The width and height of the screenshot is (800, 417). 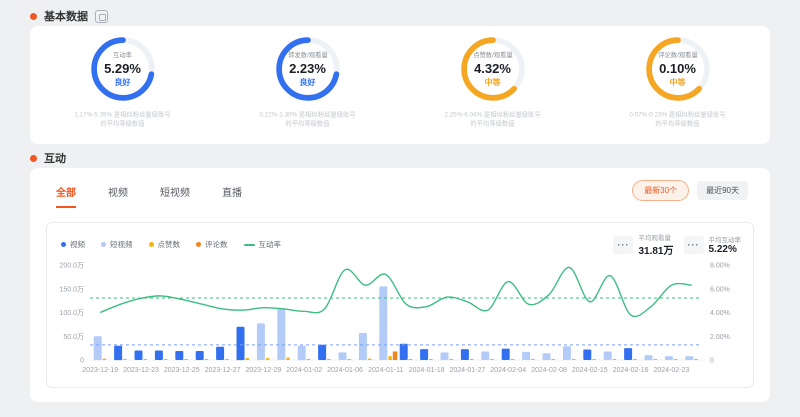 I want to click on svg-text: 2023-12-29, so click(x=263, y=370).